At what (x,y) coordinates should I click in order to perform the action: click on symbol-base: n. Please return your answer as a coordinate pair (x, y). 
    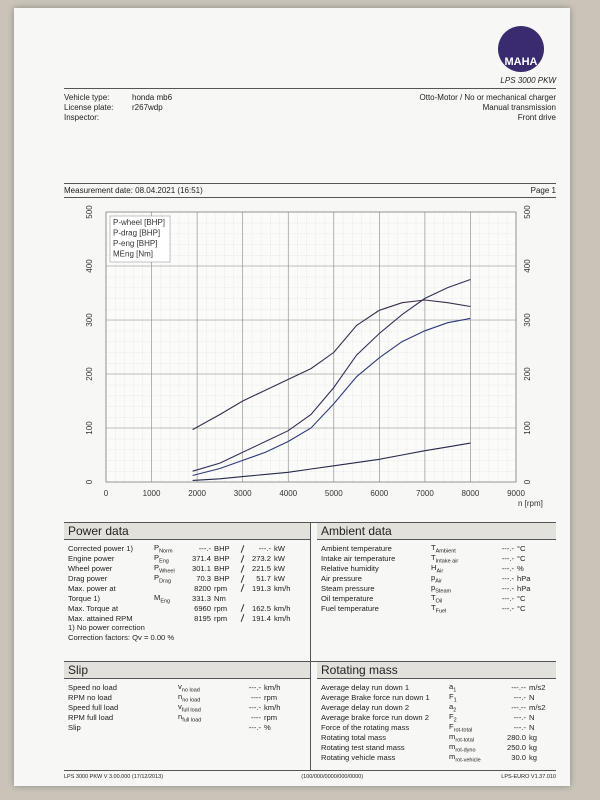
    Looking at the image, I should click on (180, 696).